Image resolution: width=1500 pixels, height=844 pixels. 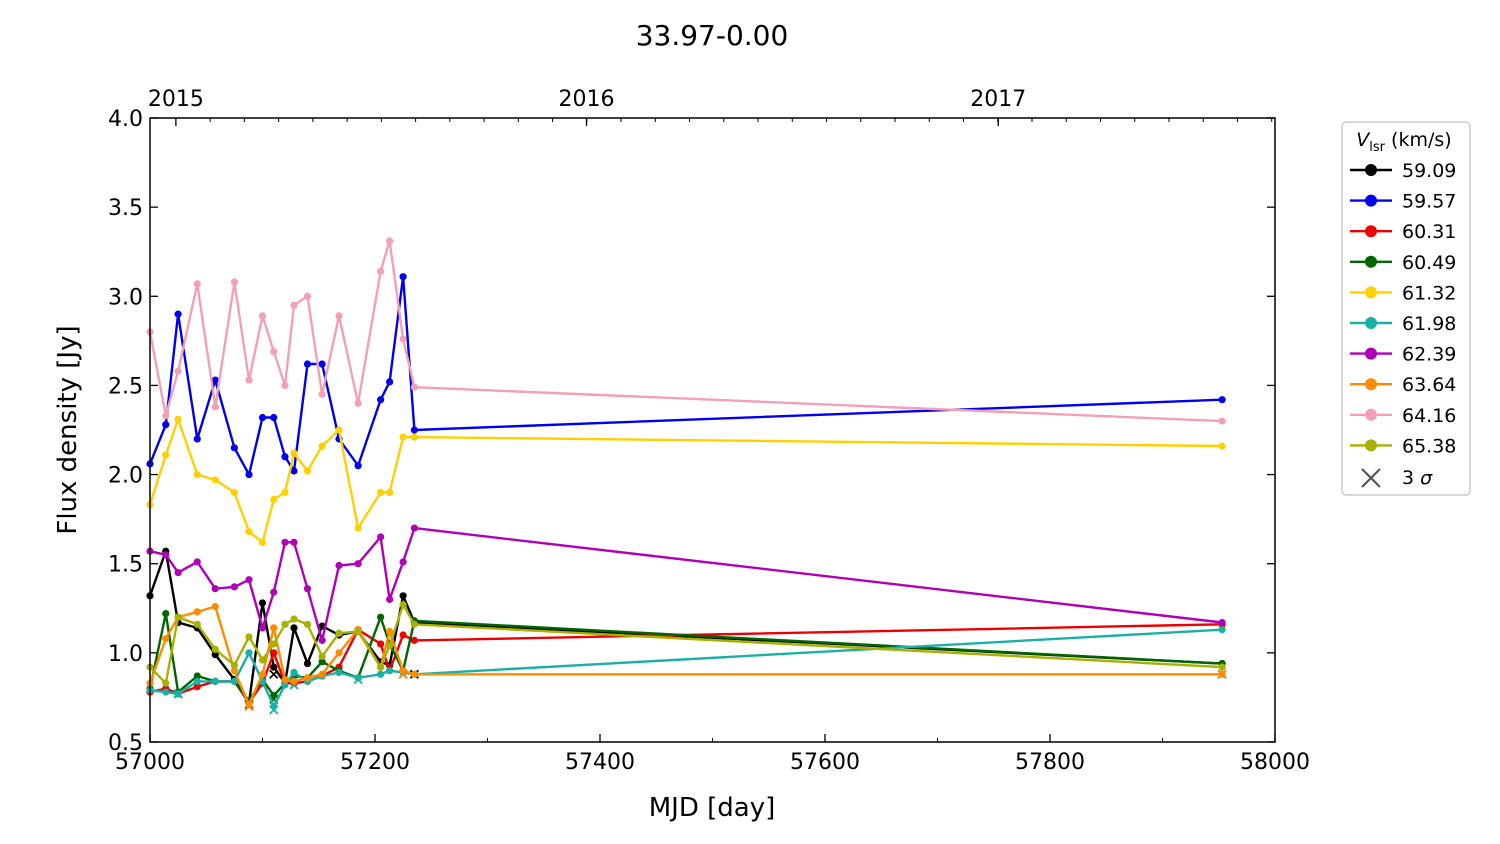 What do you see at coordinates (686, 584) in the screenshot?
I see `series-62.39` at bounding box center [686, 584].